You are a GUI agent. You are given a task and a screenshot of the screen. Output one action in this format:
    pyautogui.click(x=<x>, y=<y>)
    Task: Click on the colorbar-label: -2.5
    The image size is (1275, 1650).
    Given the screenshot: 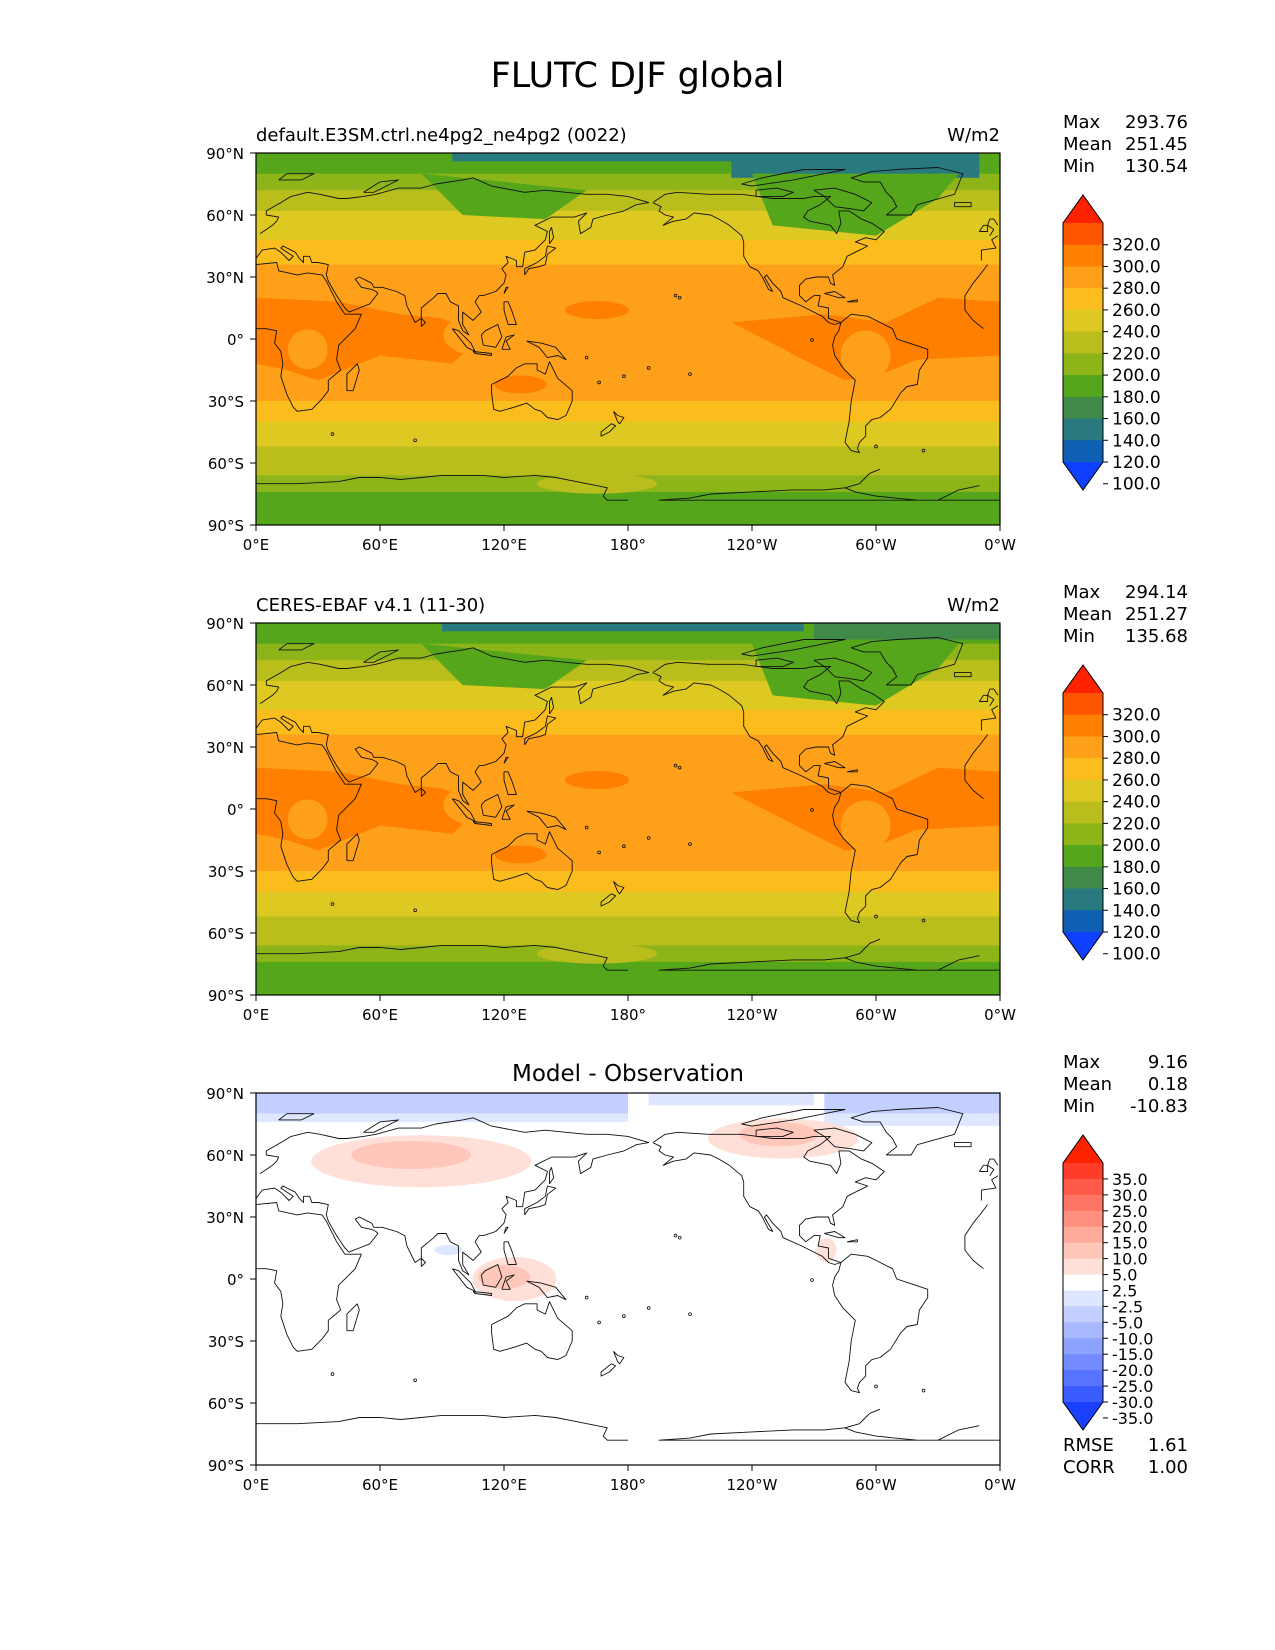 What is the action you would take?
    pyautogui.click(x=1127, y=1306)
    